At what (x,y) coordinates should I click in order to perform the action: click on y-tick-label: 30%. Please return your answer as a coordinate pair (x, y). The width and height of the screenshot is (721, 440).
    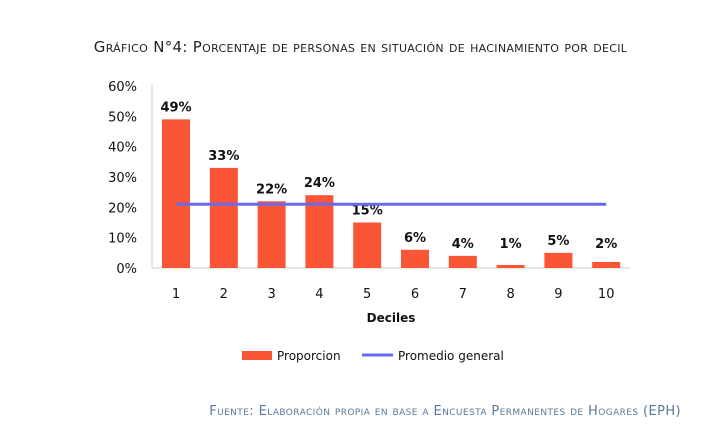
    Looking at the image, I should click on (122, 178).